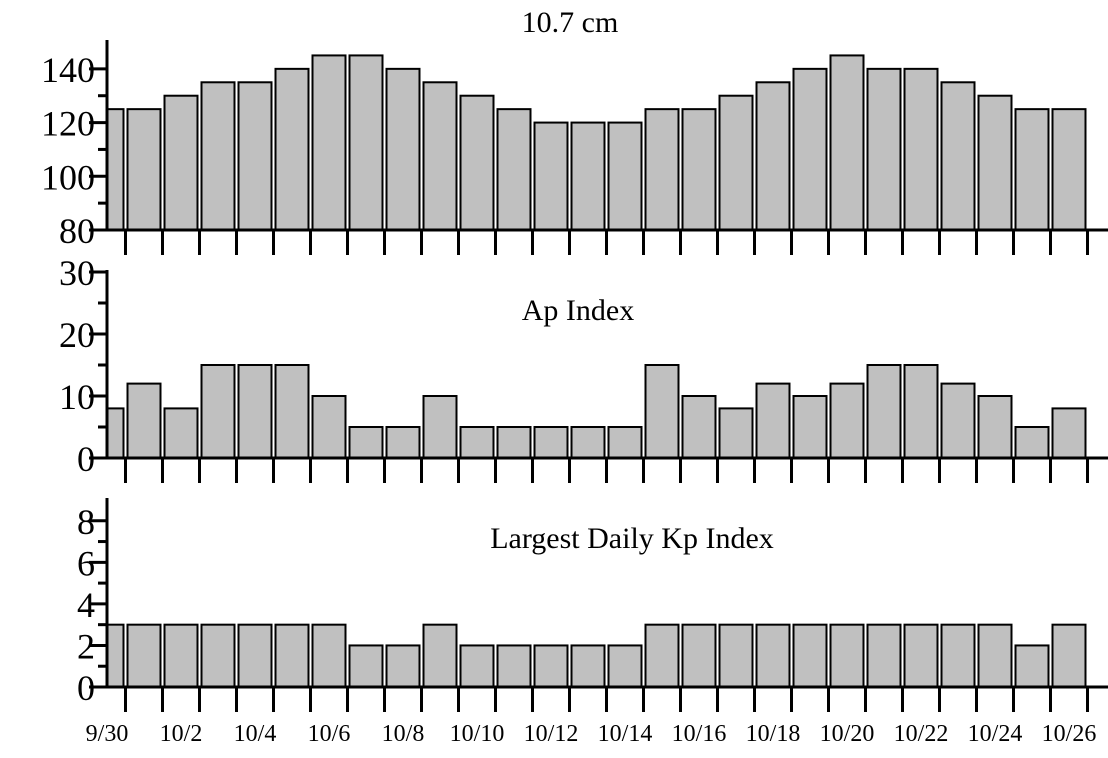 The height and width of the screenshot is (758, 1108). I want to click on x-tick-label: 10/18, so click(773, 734).